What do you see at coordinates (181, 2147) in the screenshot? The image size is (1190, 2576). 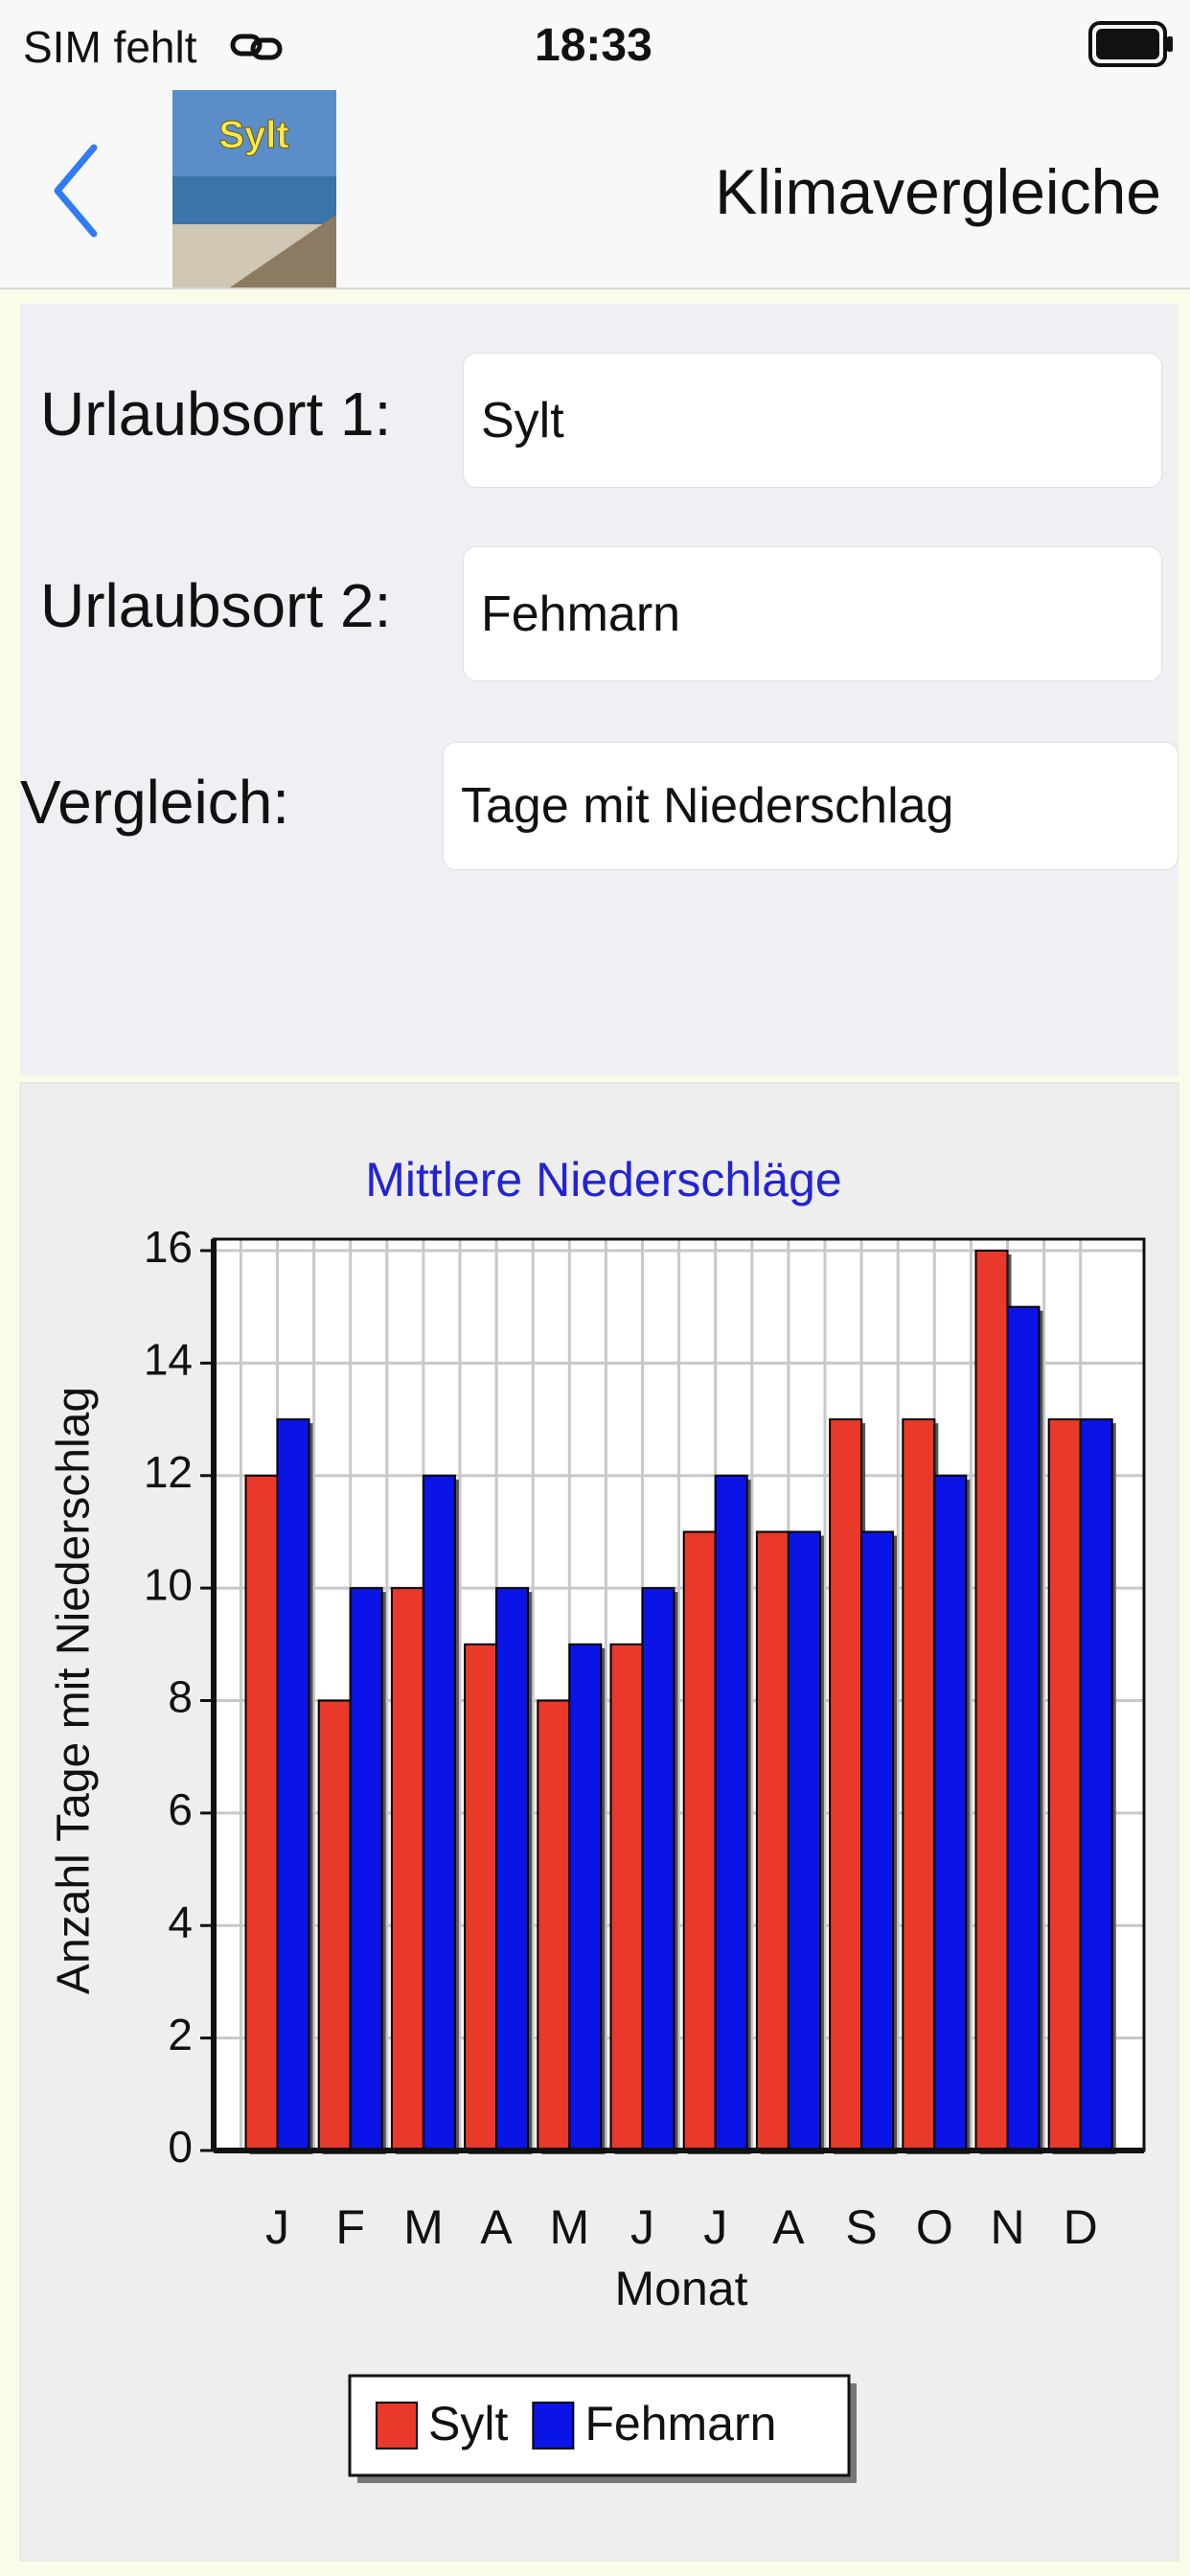 I see `y-tick-label: 0` at bounding box center [181, 2147].